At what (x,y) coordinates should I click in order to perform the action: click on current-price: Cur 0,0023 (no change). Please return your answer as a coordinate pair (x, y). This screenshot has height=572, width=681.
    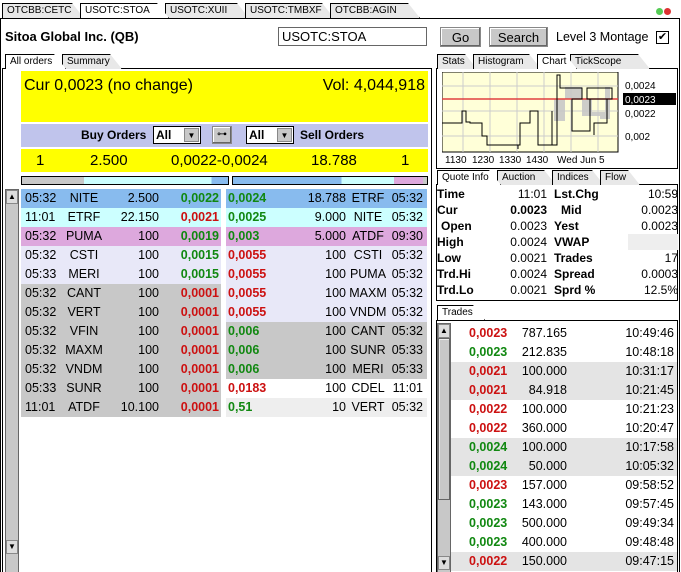
    Looking at the image, I should click on (108, 85).